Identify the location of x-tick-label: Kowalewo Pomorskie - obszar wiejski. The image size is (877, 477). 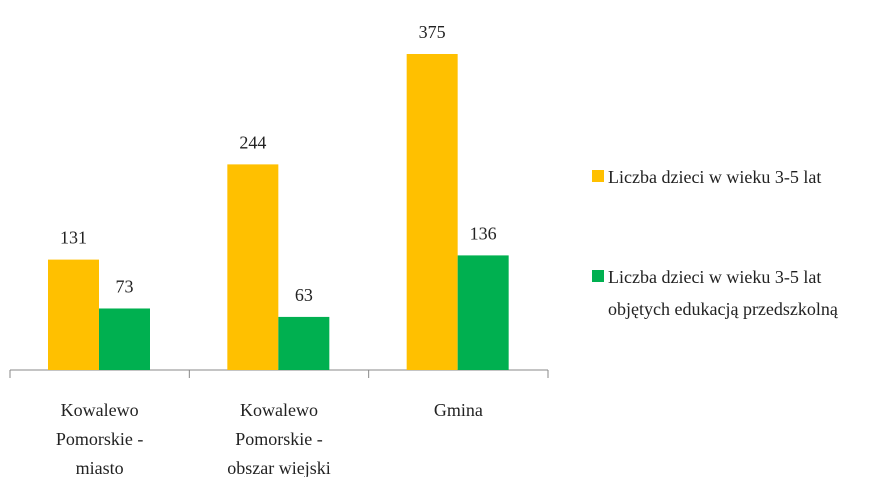
(279, 438).